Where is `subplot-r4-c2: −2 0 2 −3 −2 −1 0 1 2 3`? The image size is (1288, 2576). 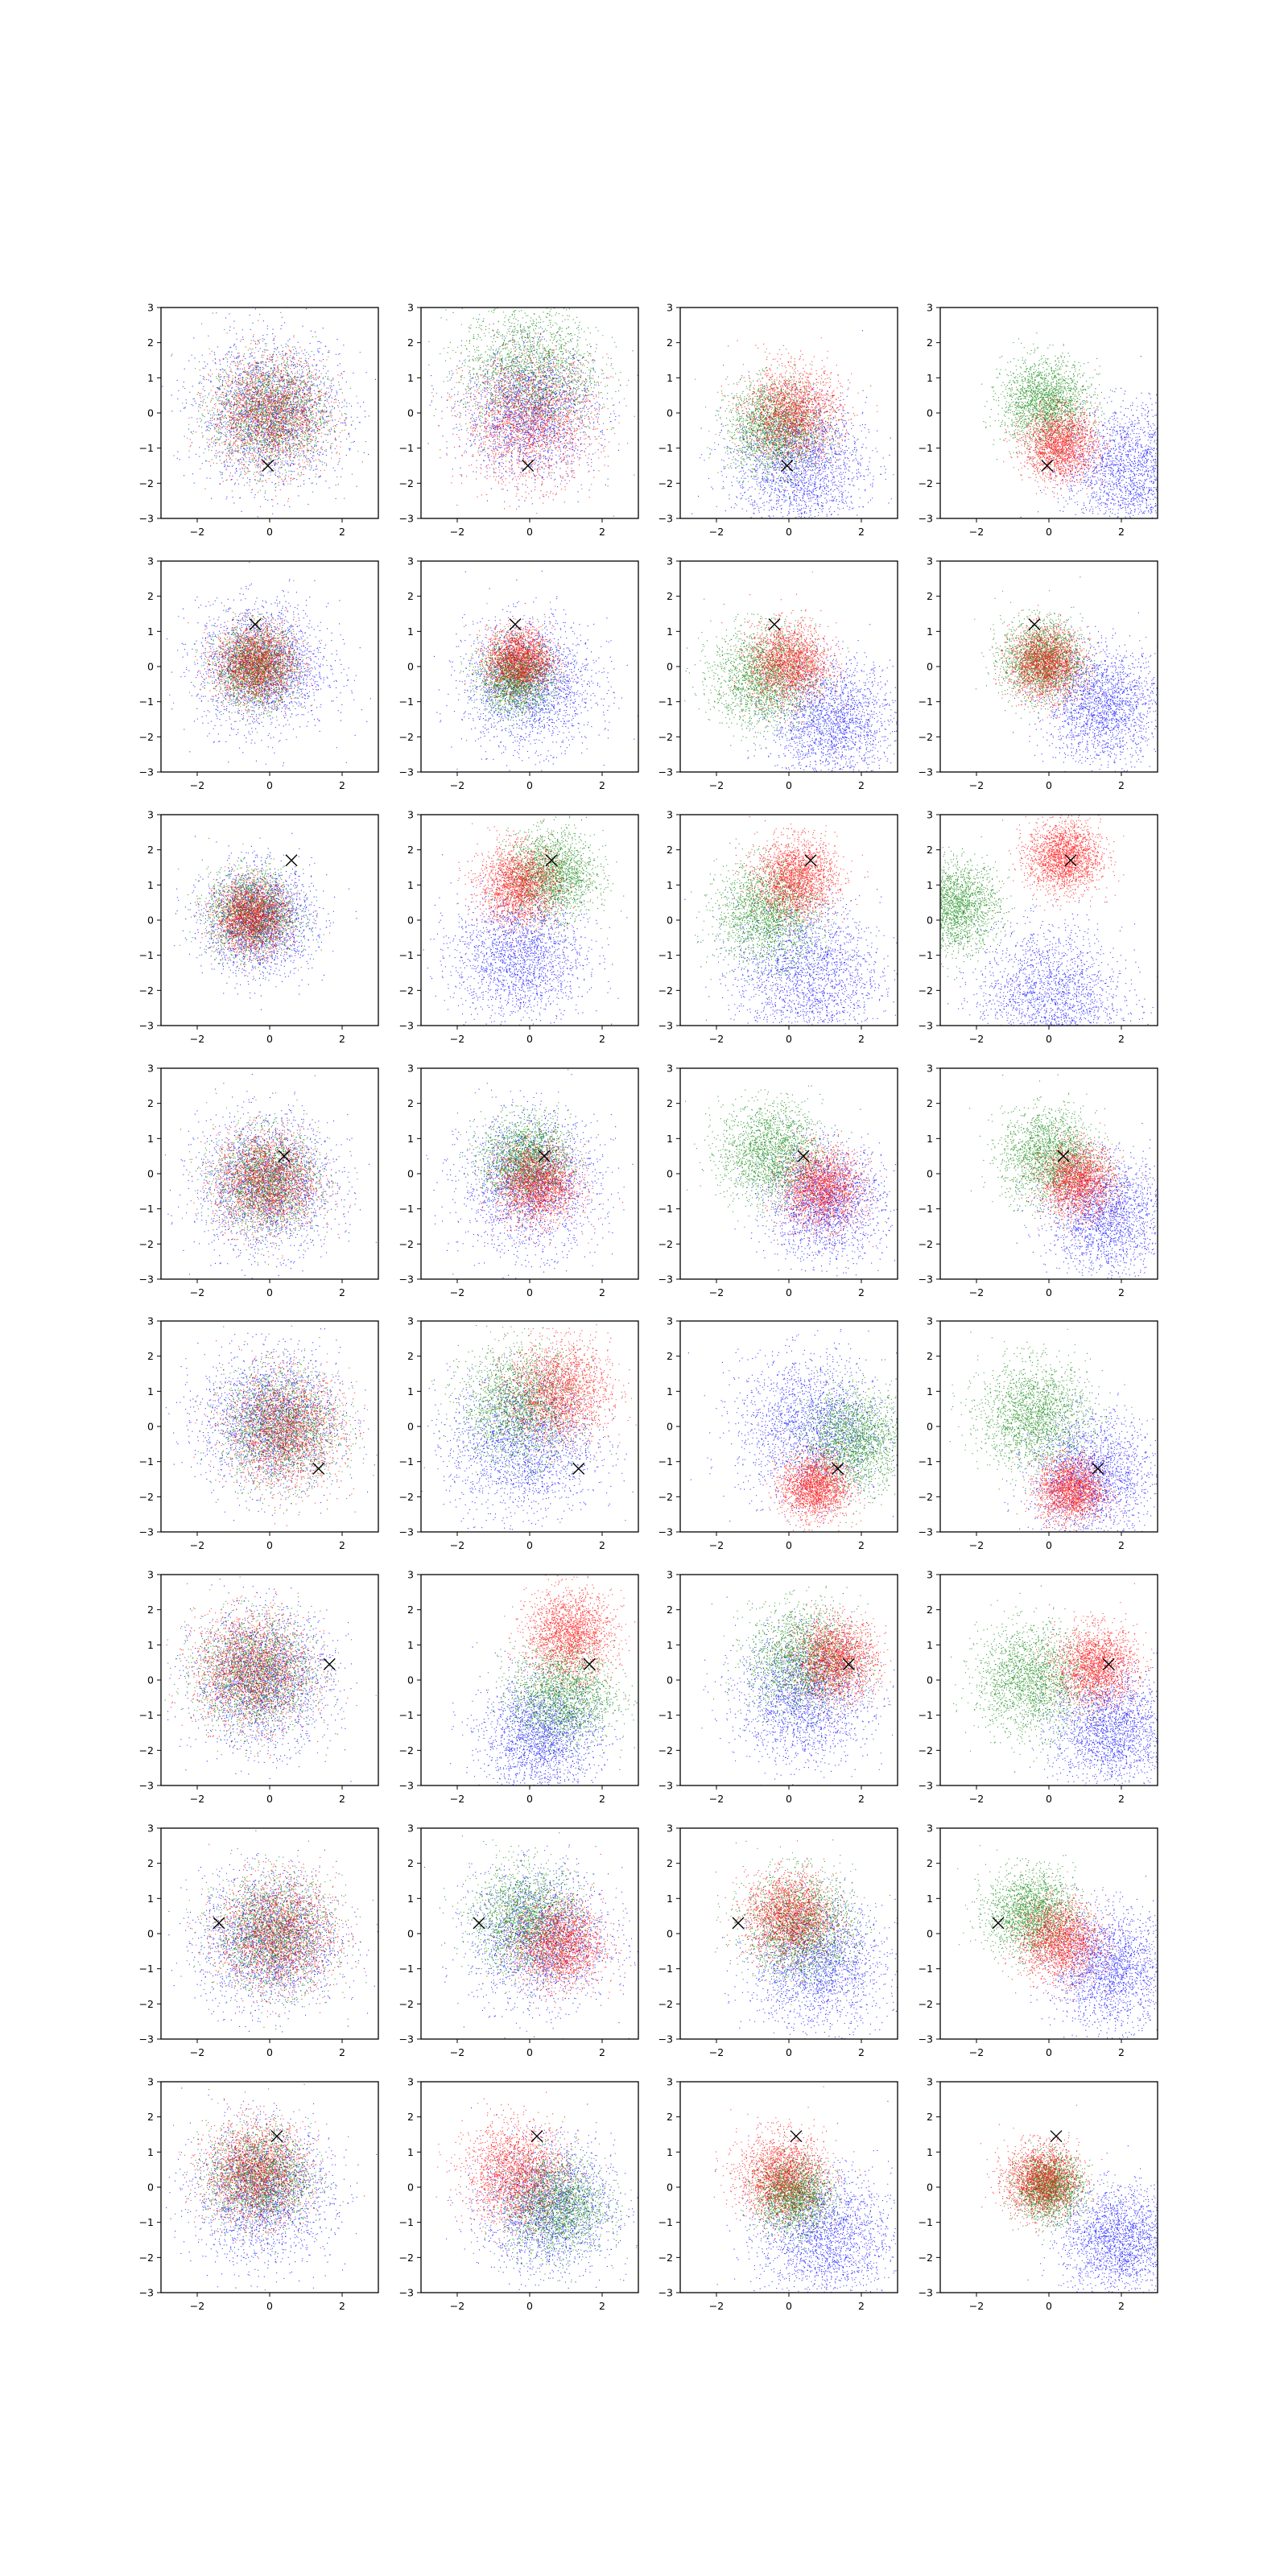
subplot-r4-c2: −2 0 2 −3 −2 −1 0 1 2 3 is located at coordinates (519, 1180).